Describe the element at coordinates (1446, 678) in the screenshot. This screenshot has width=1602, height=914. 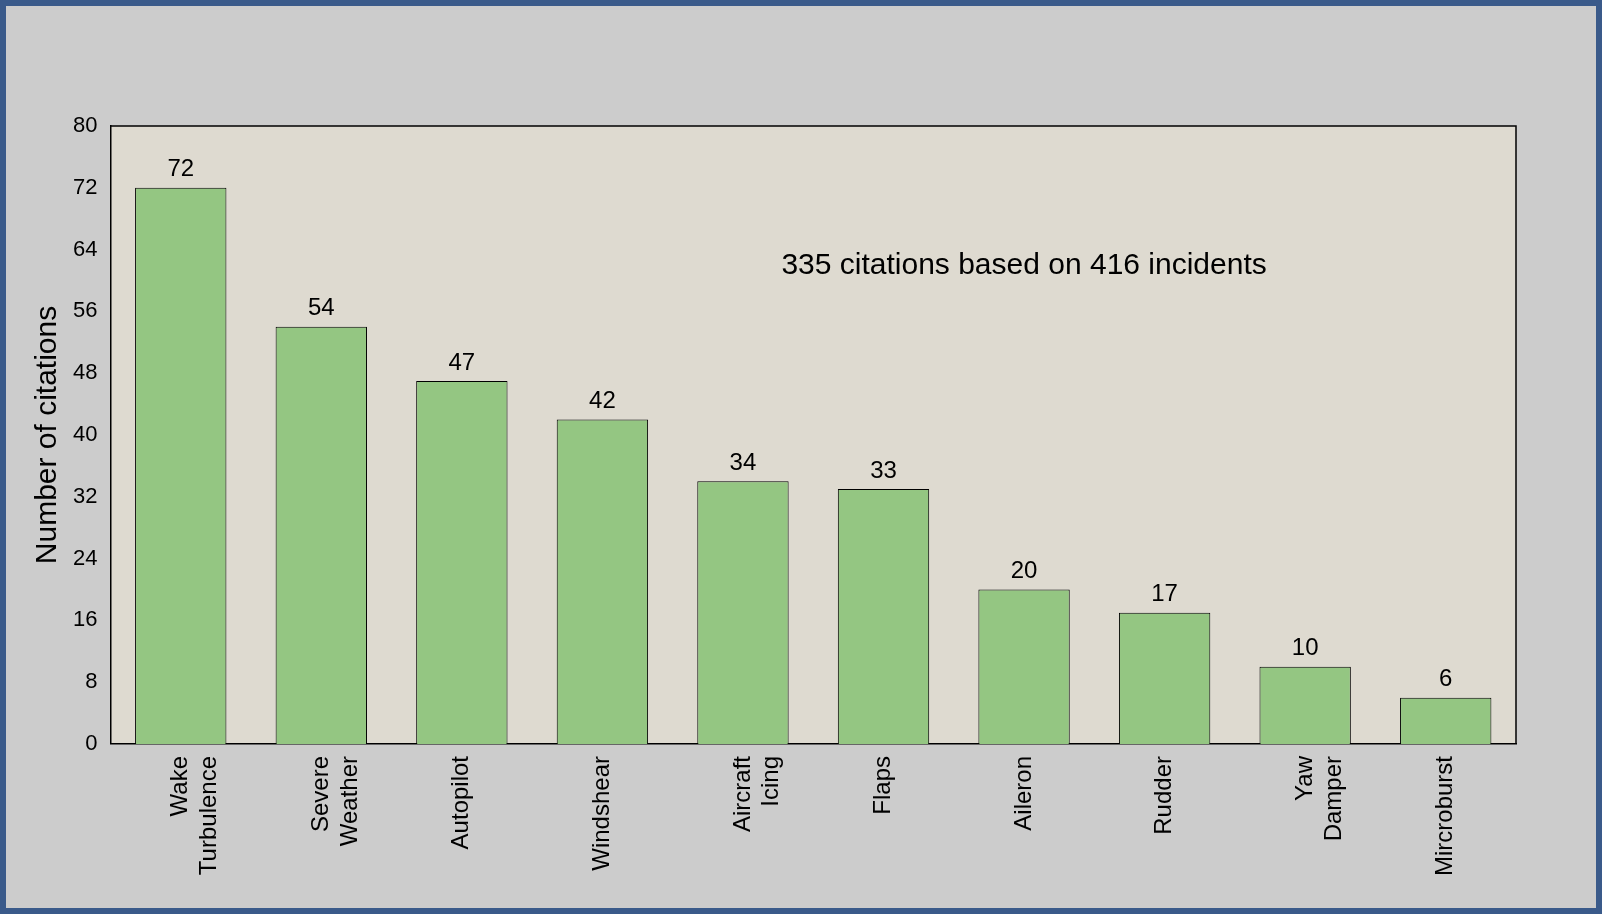
I see `data-label: 6` at that location.